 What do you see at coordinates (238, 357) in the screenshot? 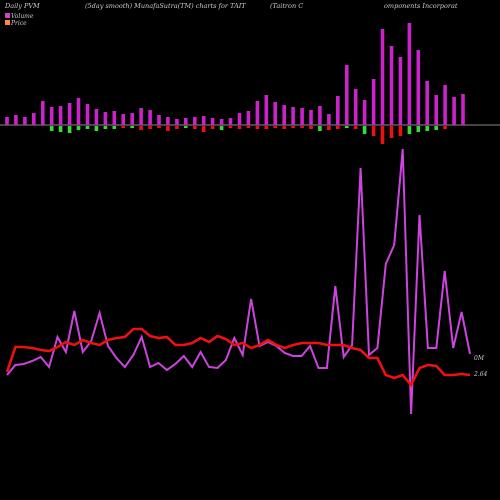
I see `smooth-line-red` at bounding box center [238, 357].